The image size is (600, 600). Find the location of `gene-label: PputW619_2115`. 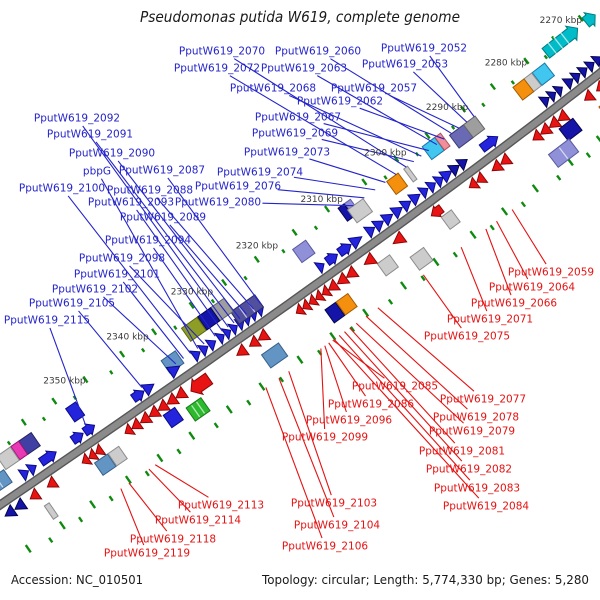

gene-label: PputW619_2115 is located at coordinates (47, 321).